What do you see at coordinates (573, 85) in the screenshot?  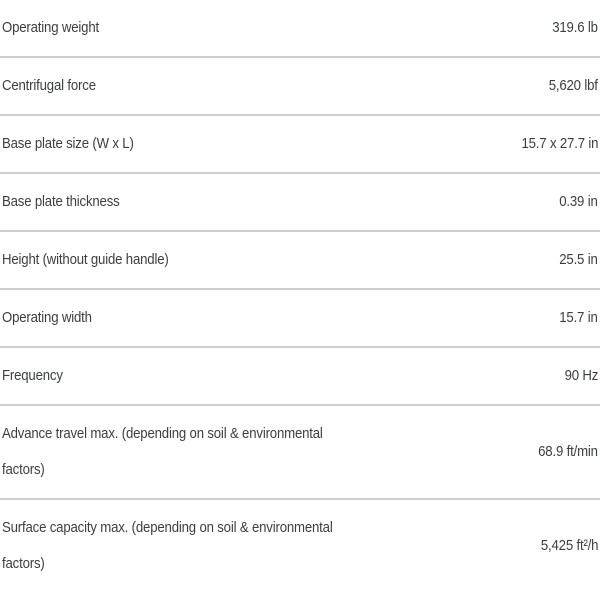 I see `spec-value: 5,620 lbf` at bounding box center [573, 85].